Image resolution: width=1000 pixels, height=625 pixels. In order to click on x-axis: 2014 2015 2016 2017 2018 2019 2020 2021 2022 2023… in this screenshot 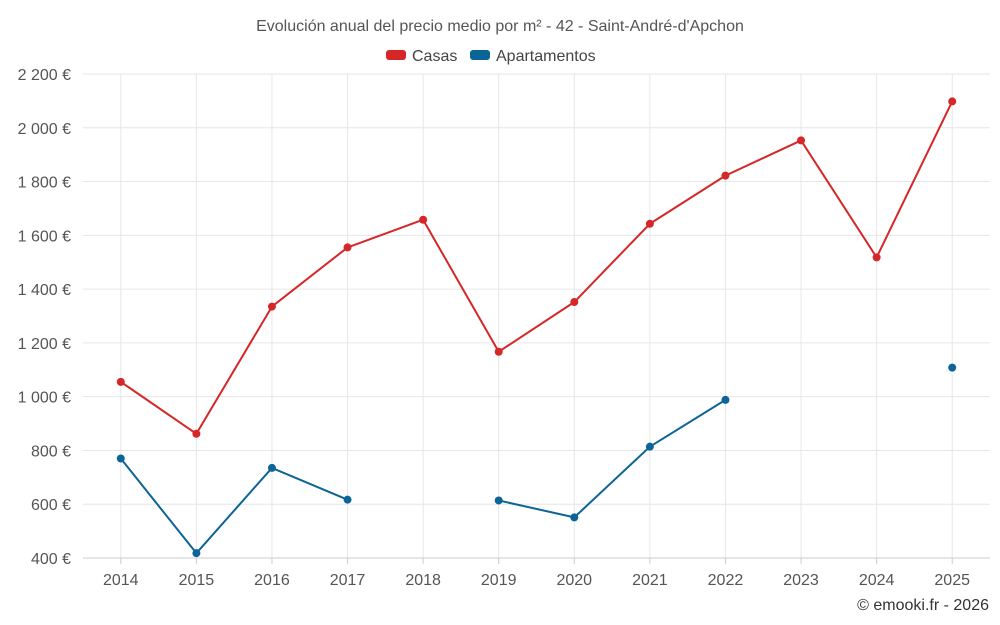, I will do `click(536, 573)`.